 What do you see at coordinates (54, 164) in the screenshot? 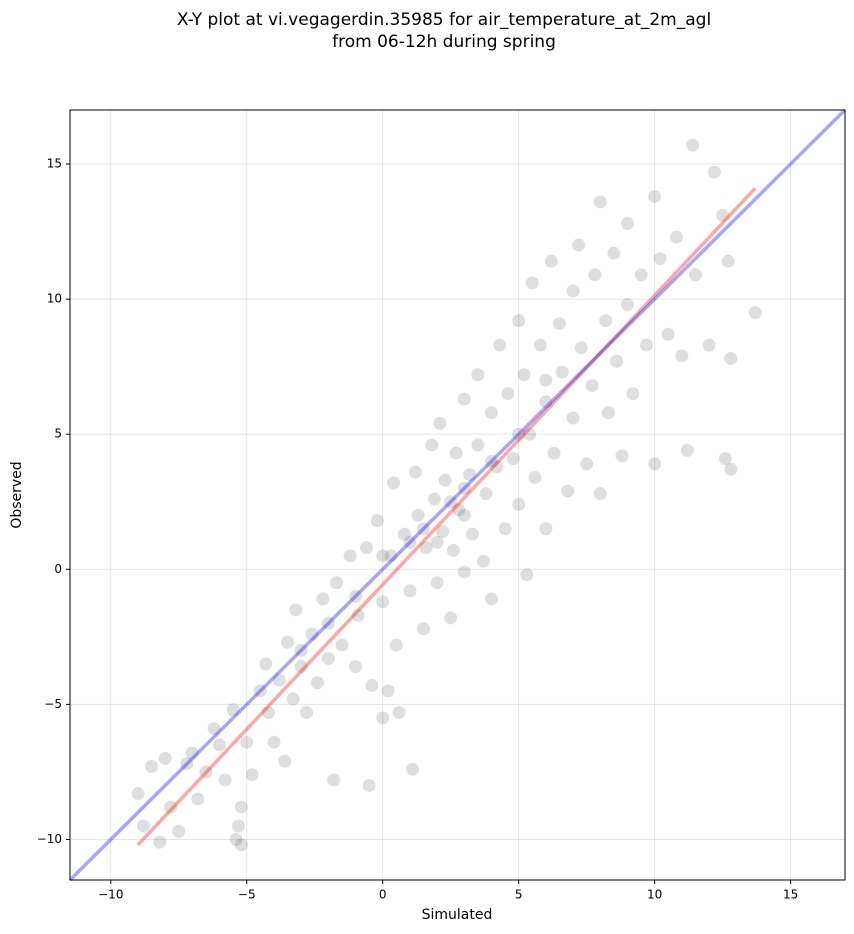
I see `y-tick-label: 15` at bounding box center [54, 164].